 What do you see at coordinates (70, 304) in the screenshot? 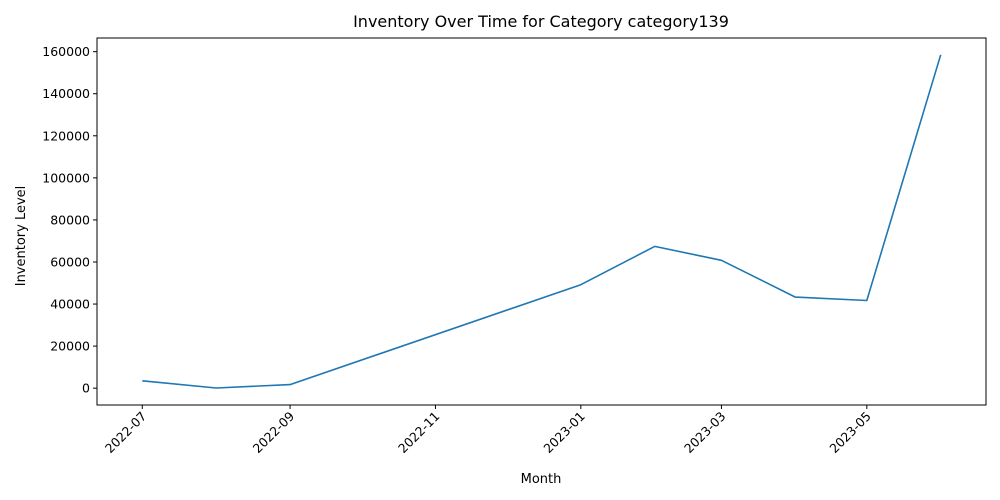
I see `y-tick-label: 40000` at bounding box center [70, 304].